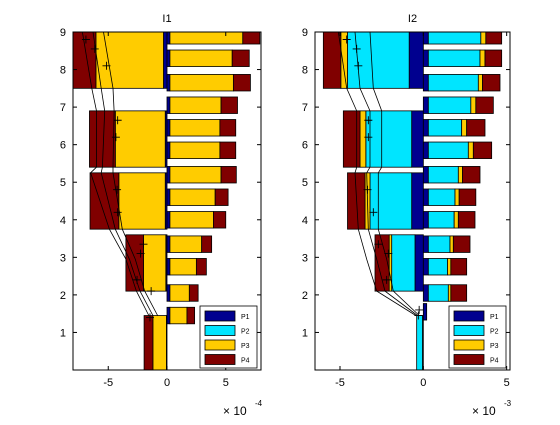  I want to click on legend-label-p4: P4, so click(494, 361).